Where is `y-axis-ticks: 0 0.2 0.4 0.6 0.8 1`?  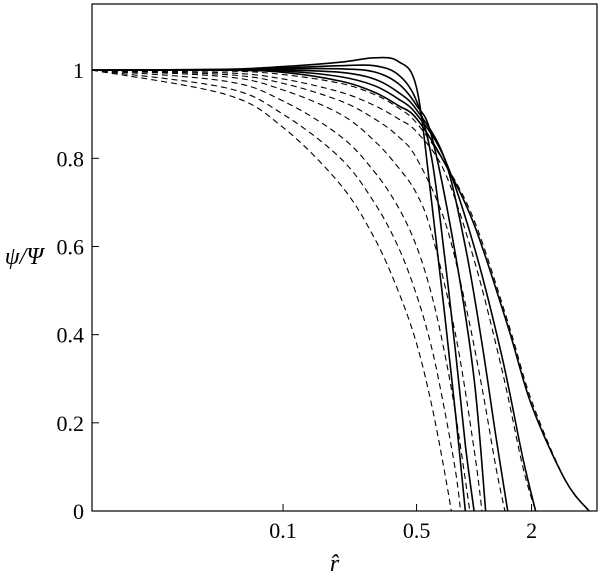
y-axis-ticks: 0 0.2 0.4 0.6 0.8 1 is located at coordinates (78, 291).